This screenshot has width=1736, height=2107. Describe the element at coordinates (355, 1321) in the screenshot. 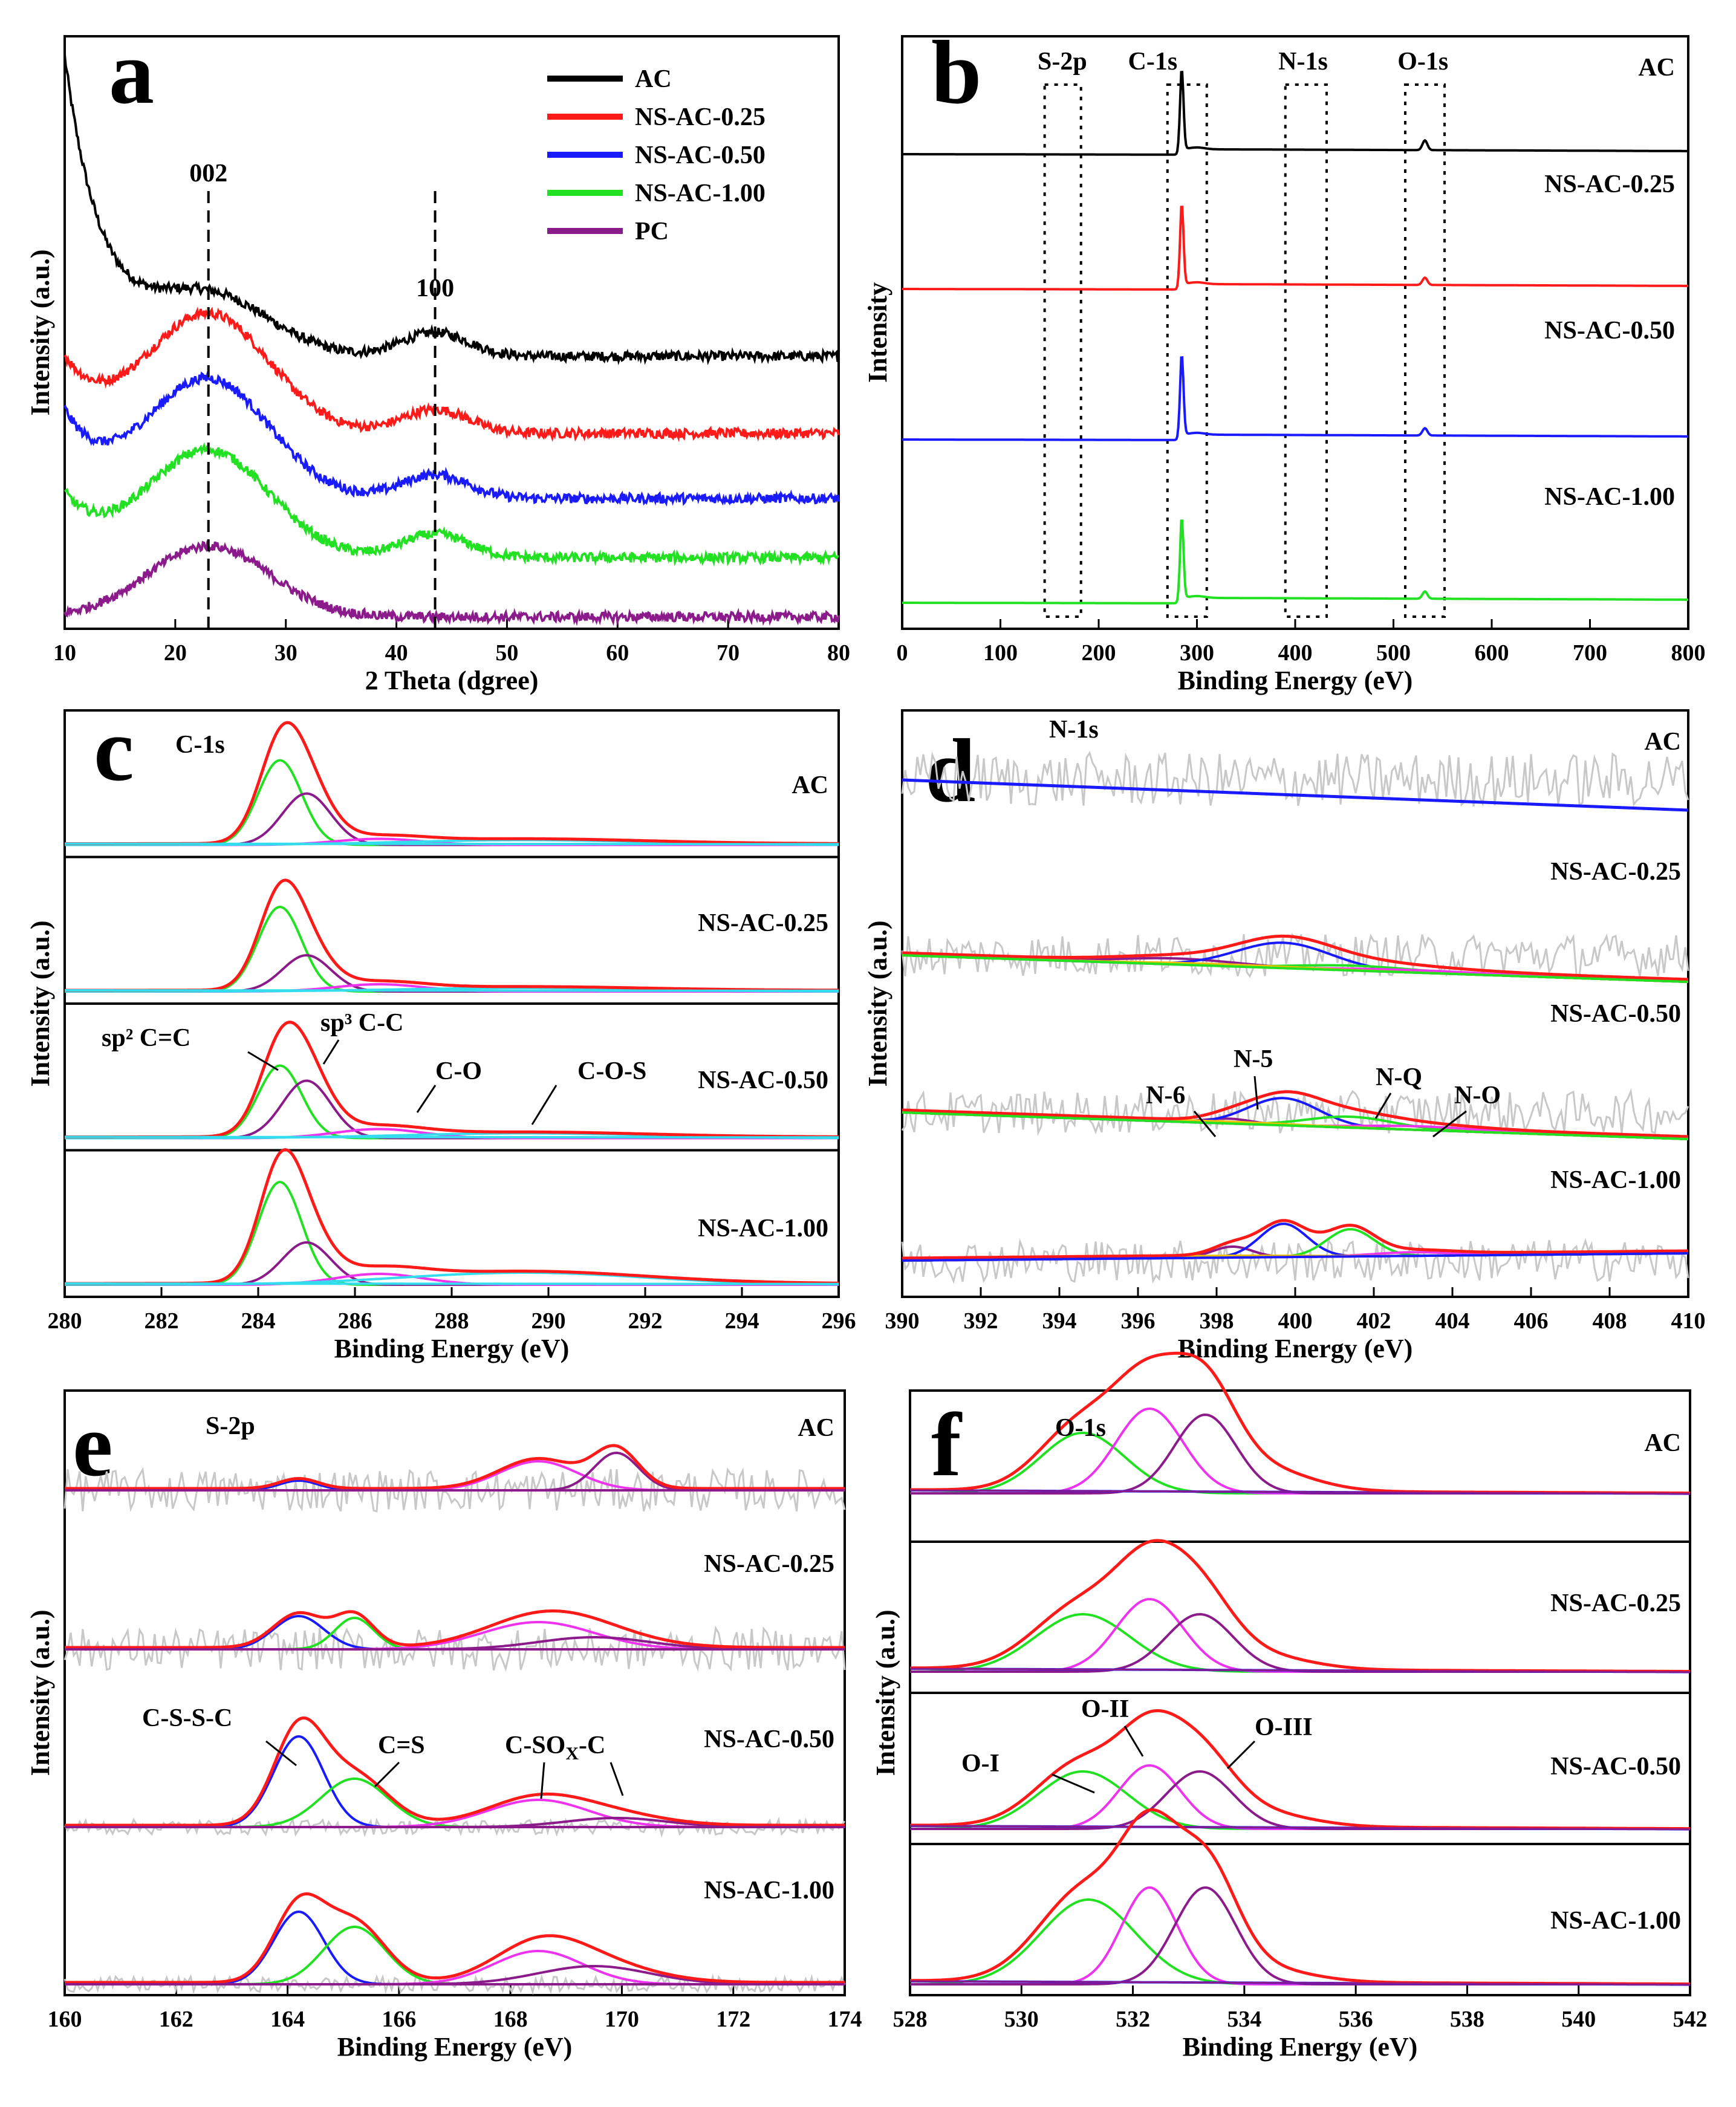

I see `panel-c-tick-label: 286` at that location.